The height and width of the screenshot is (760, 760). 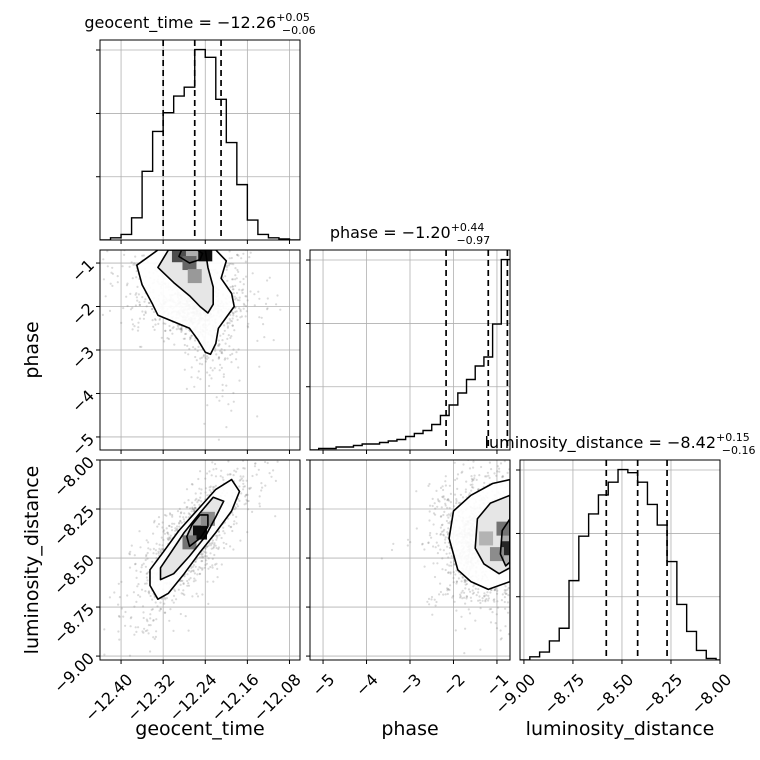 What do you see at coordinates (200, 144) in the screenshot?
I see `histogram-step` at bounding box center [200, 144].